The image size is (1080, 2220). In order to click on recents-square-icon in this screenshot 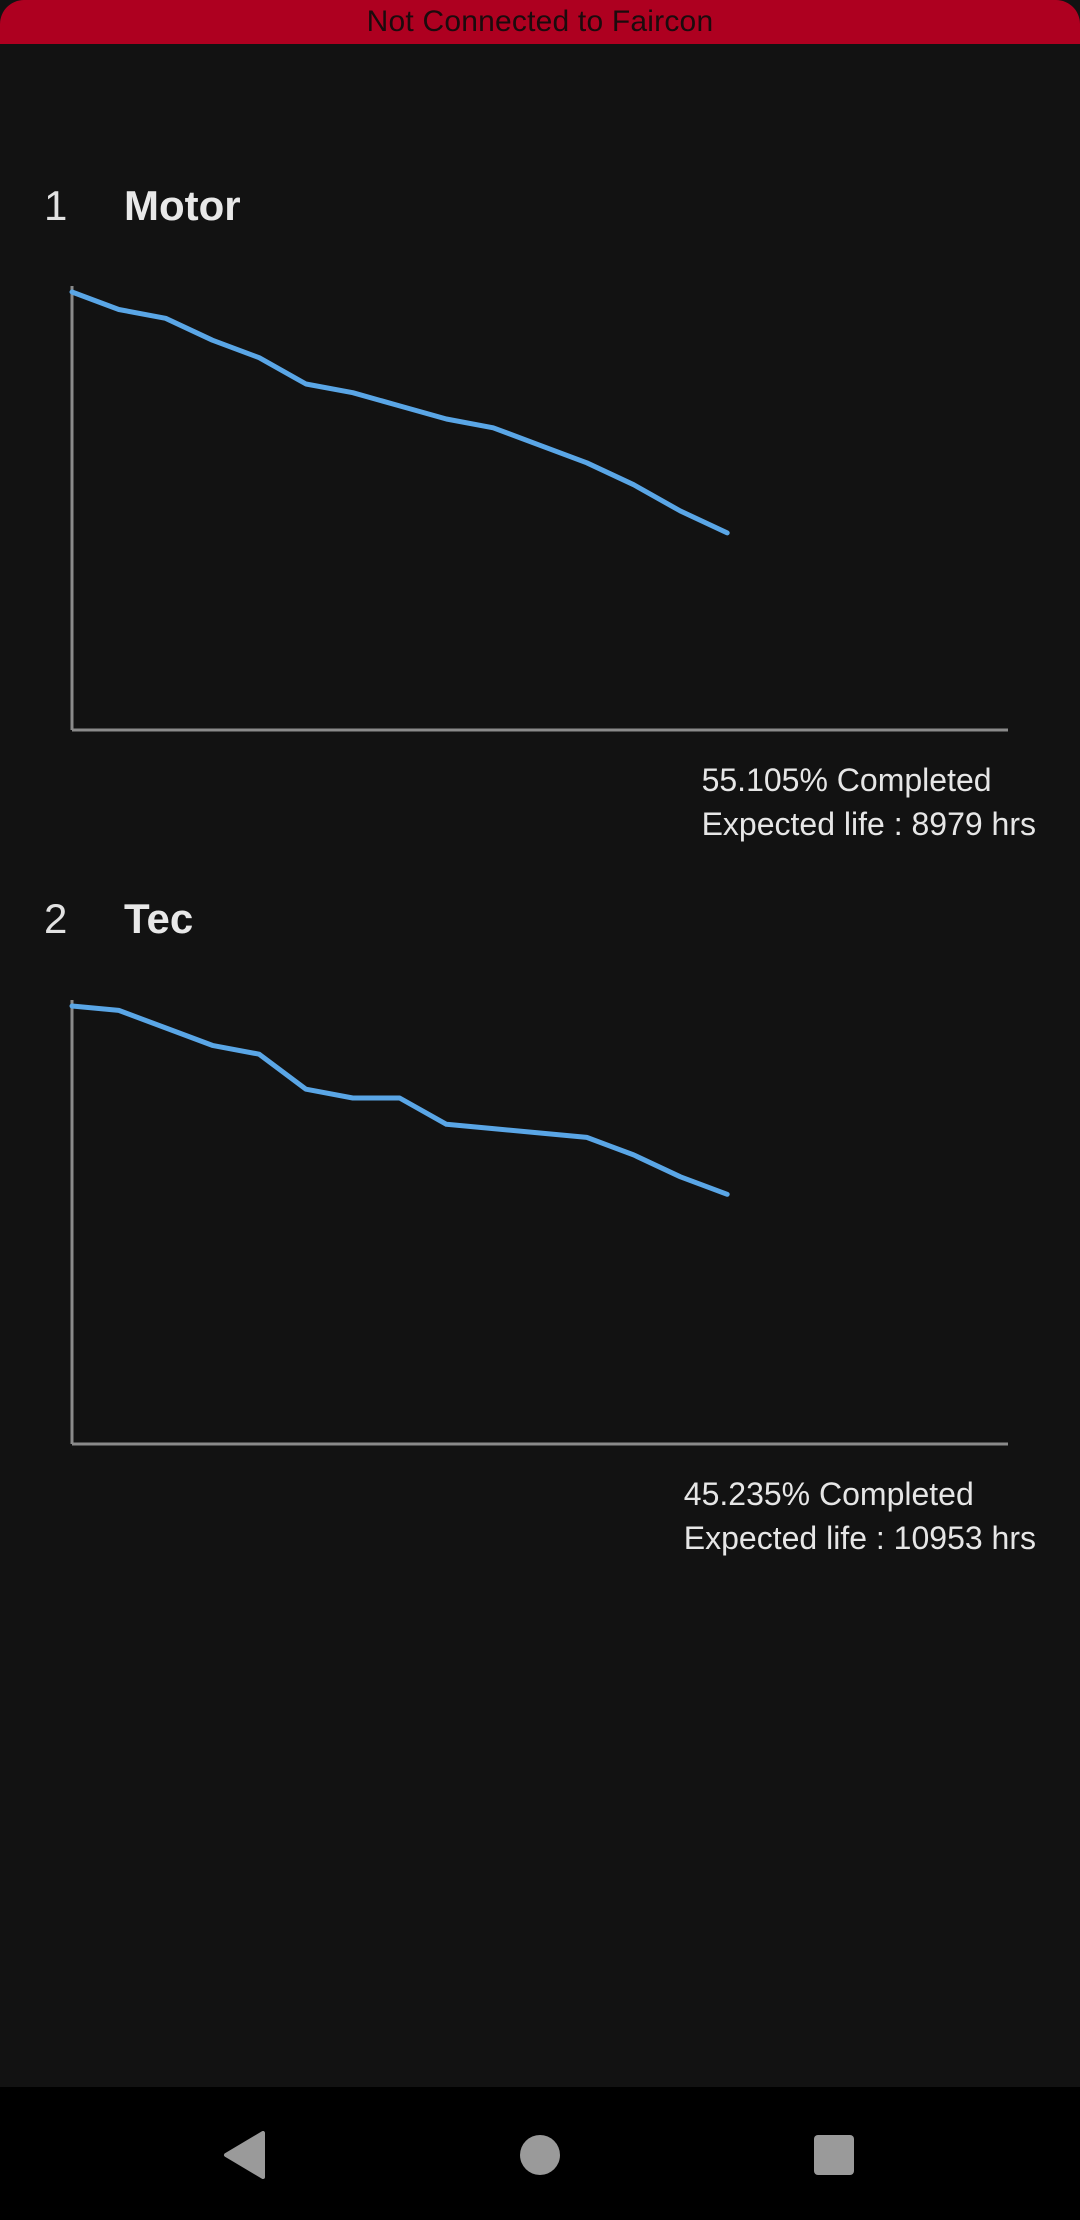, I will do `click(834, 2155)`.